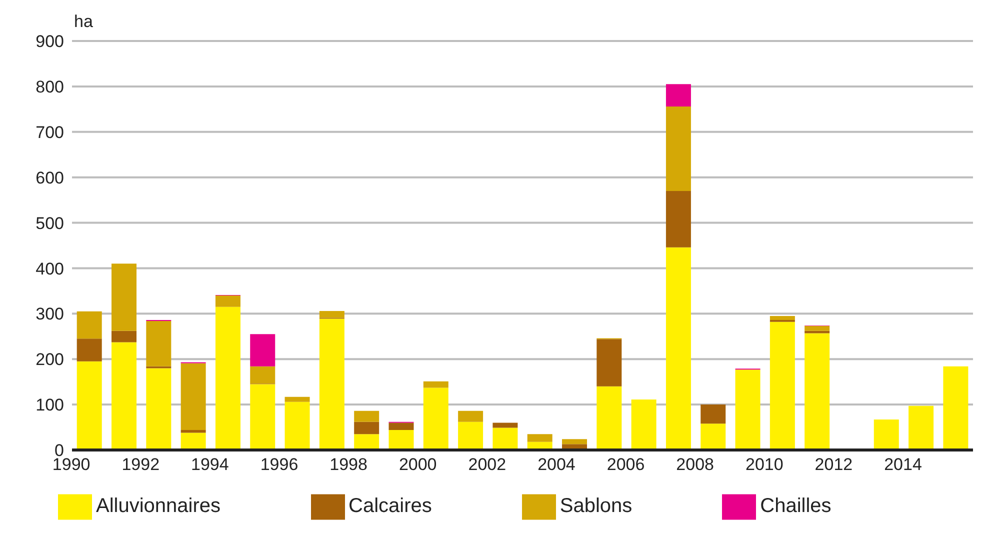  What do you see at coordinates (50, 314) in the screenshot?
I see `y-tick-label: 300` at bounding box center [50, 314].